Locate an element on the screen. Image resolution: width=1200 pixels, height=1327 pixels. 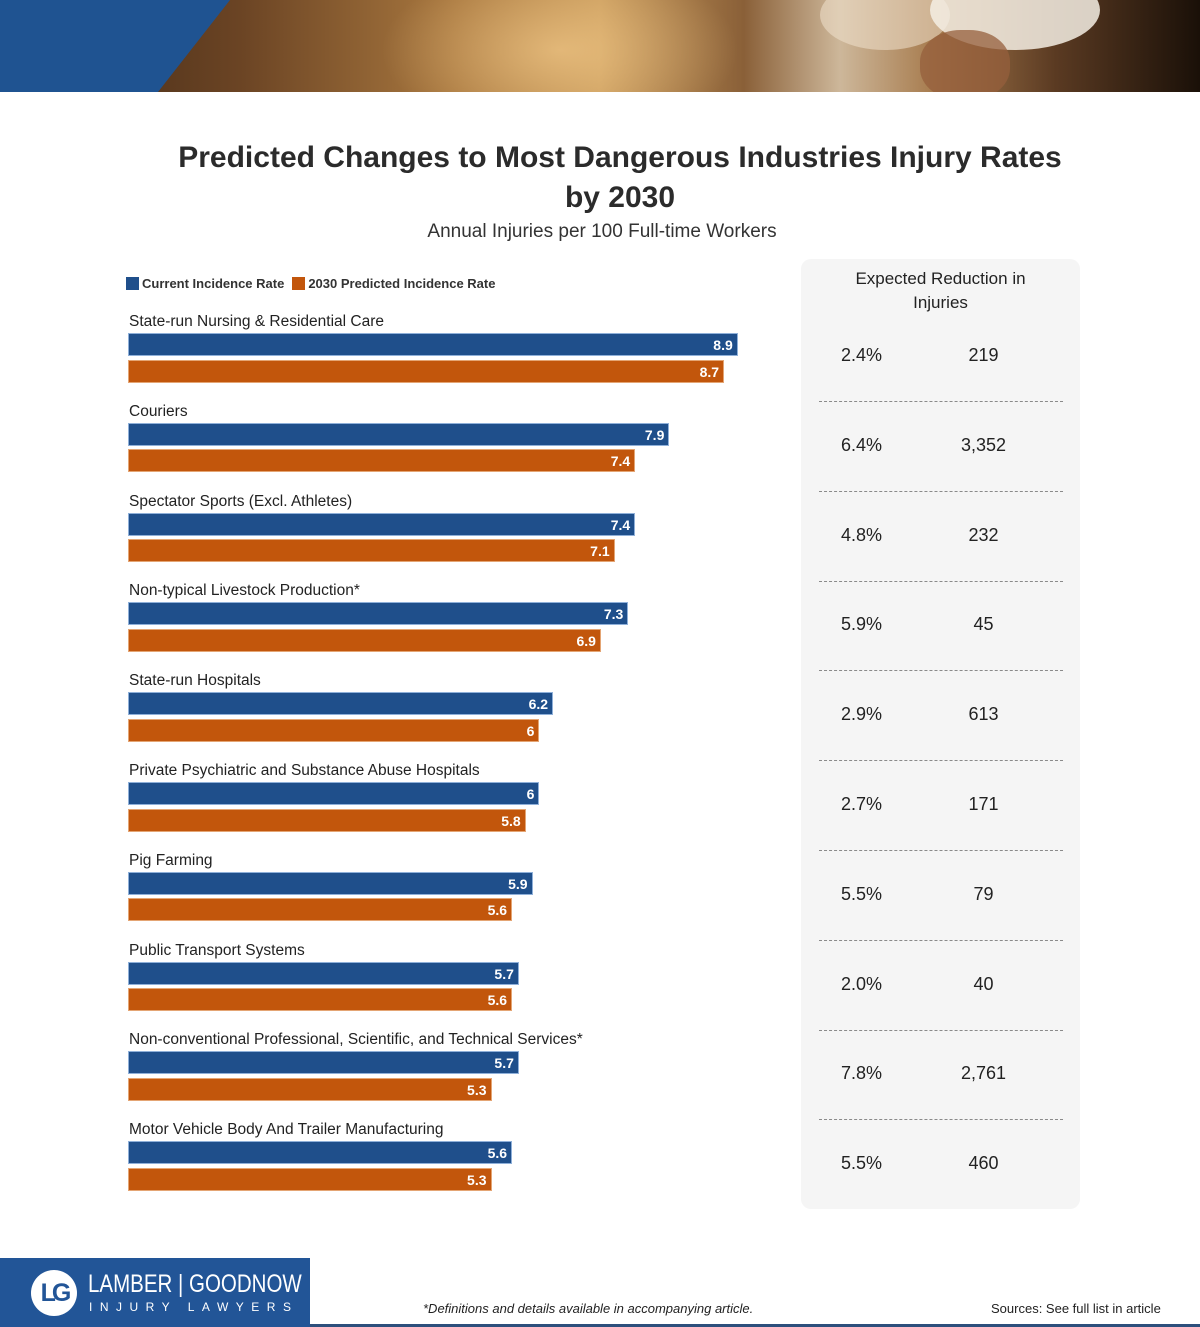
reduction-row: 2.0% 40 is located at coordinates (940, 1019).